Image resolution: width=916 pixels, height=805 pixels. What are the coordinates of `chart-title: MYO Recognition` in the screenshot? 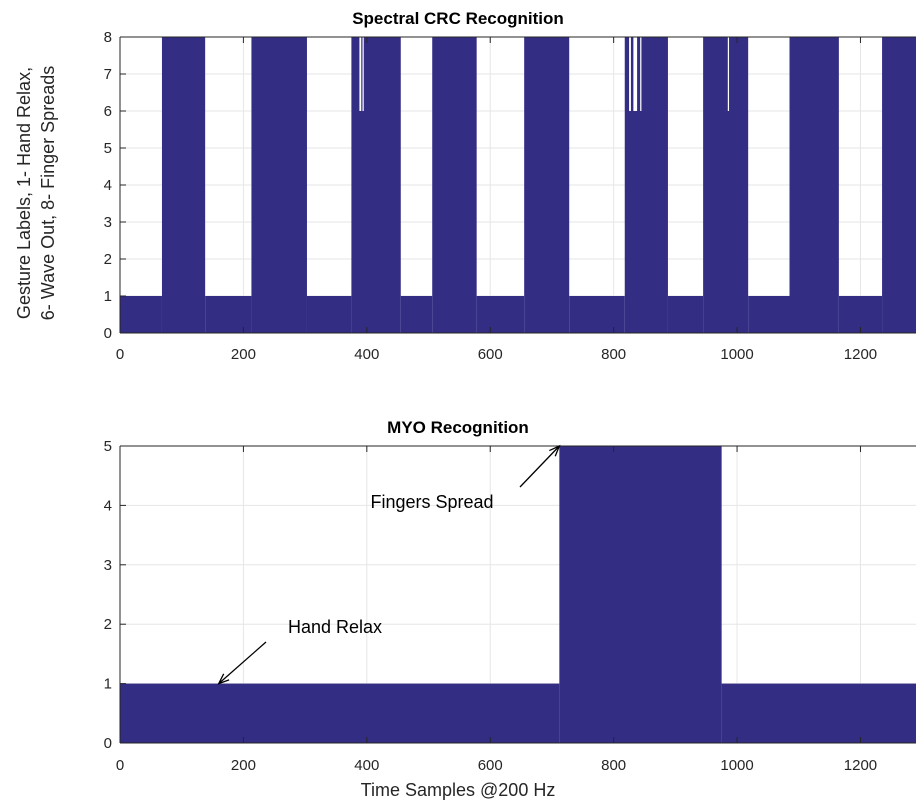 It's located at (458, 427).